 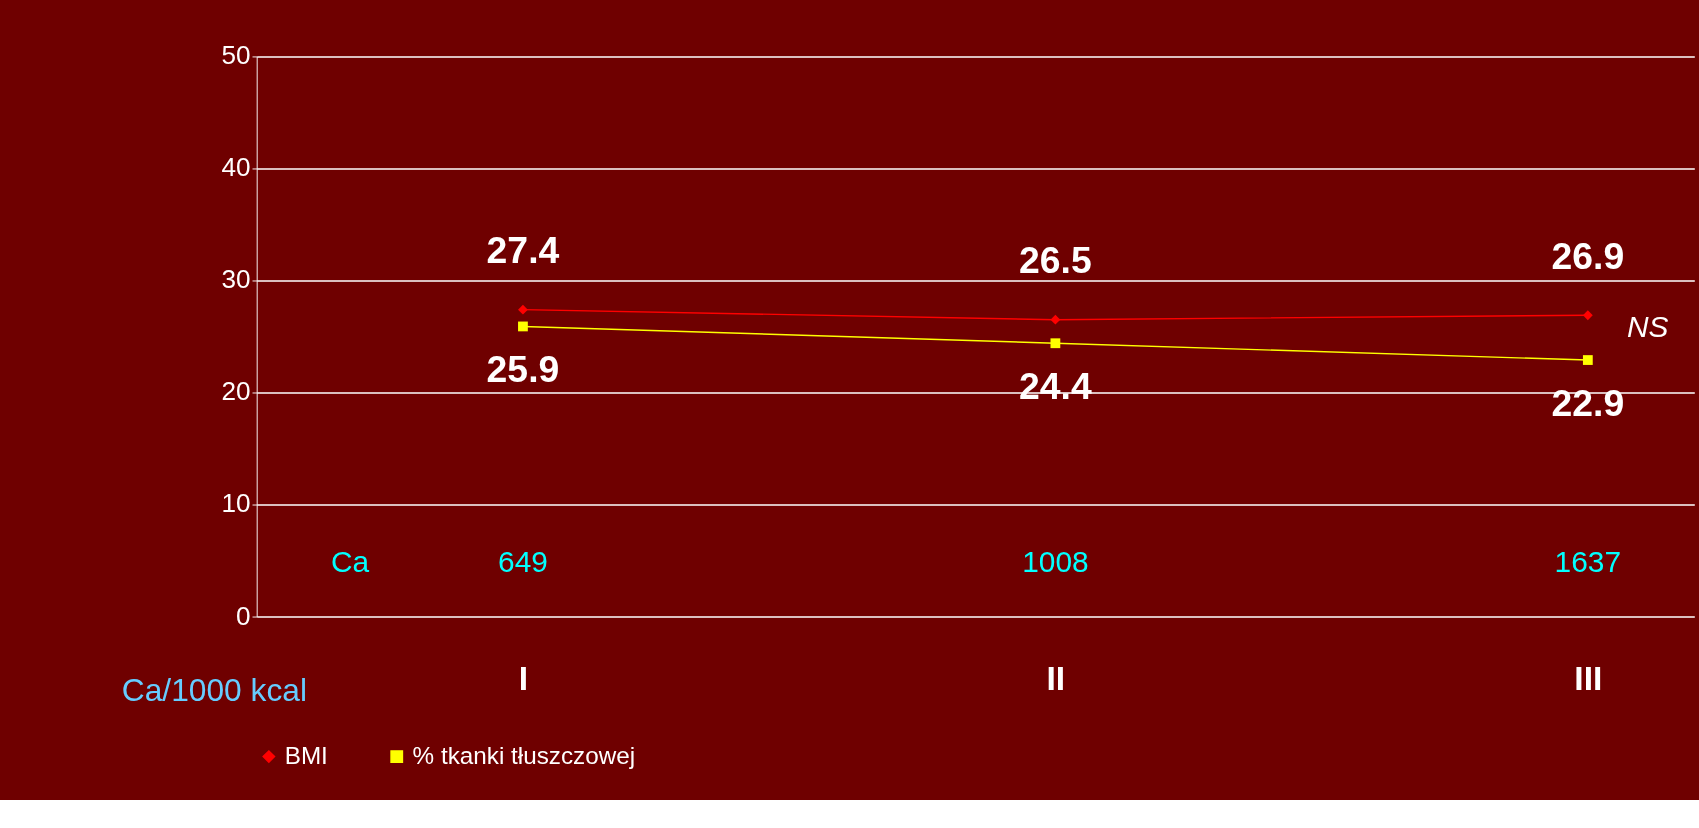 I want to click on annotation: Ca, so click(x=350, y=561).